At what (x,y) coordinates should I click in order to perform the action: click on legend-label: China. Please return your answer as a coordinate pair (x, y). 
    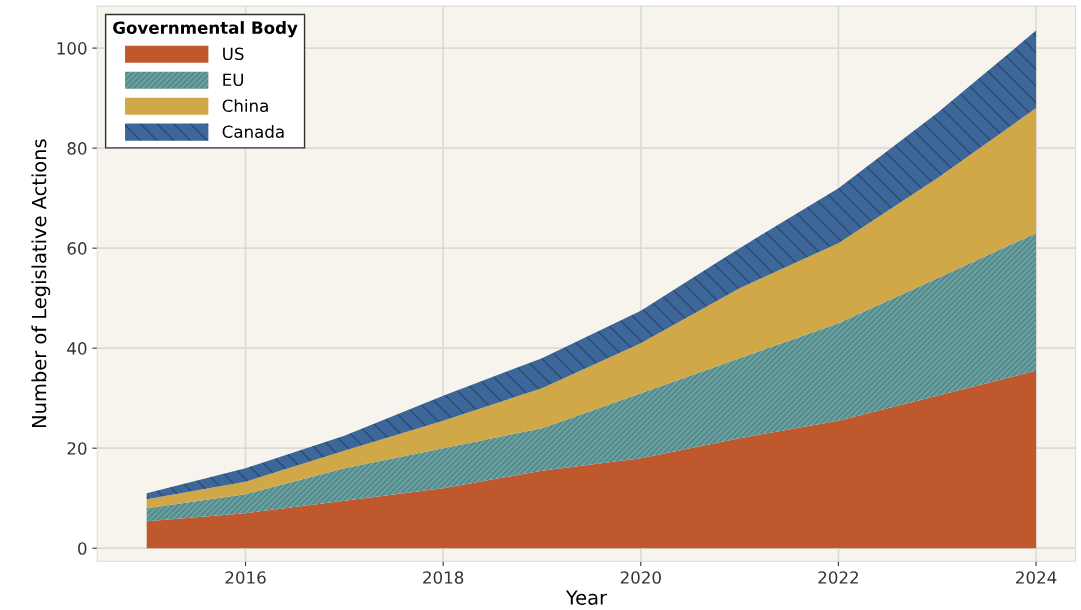
    Looking at the image, I should click on (245, 106).